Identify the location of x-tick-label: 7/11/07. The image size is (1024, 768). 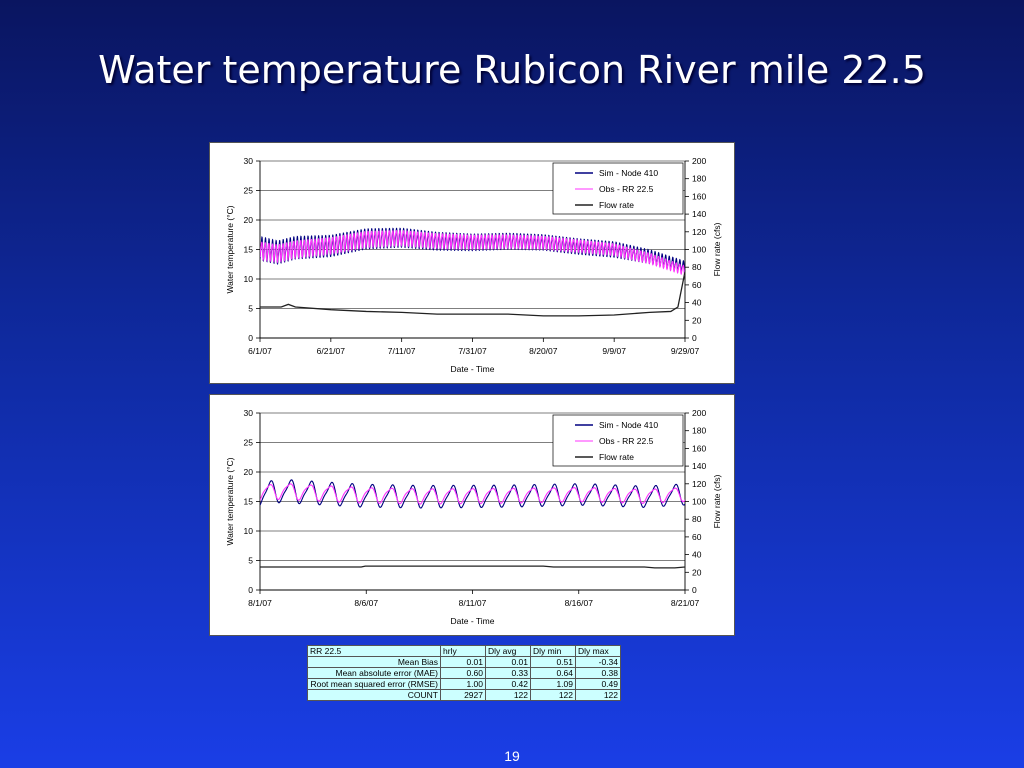
(402, 351).